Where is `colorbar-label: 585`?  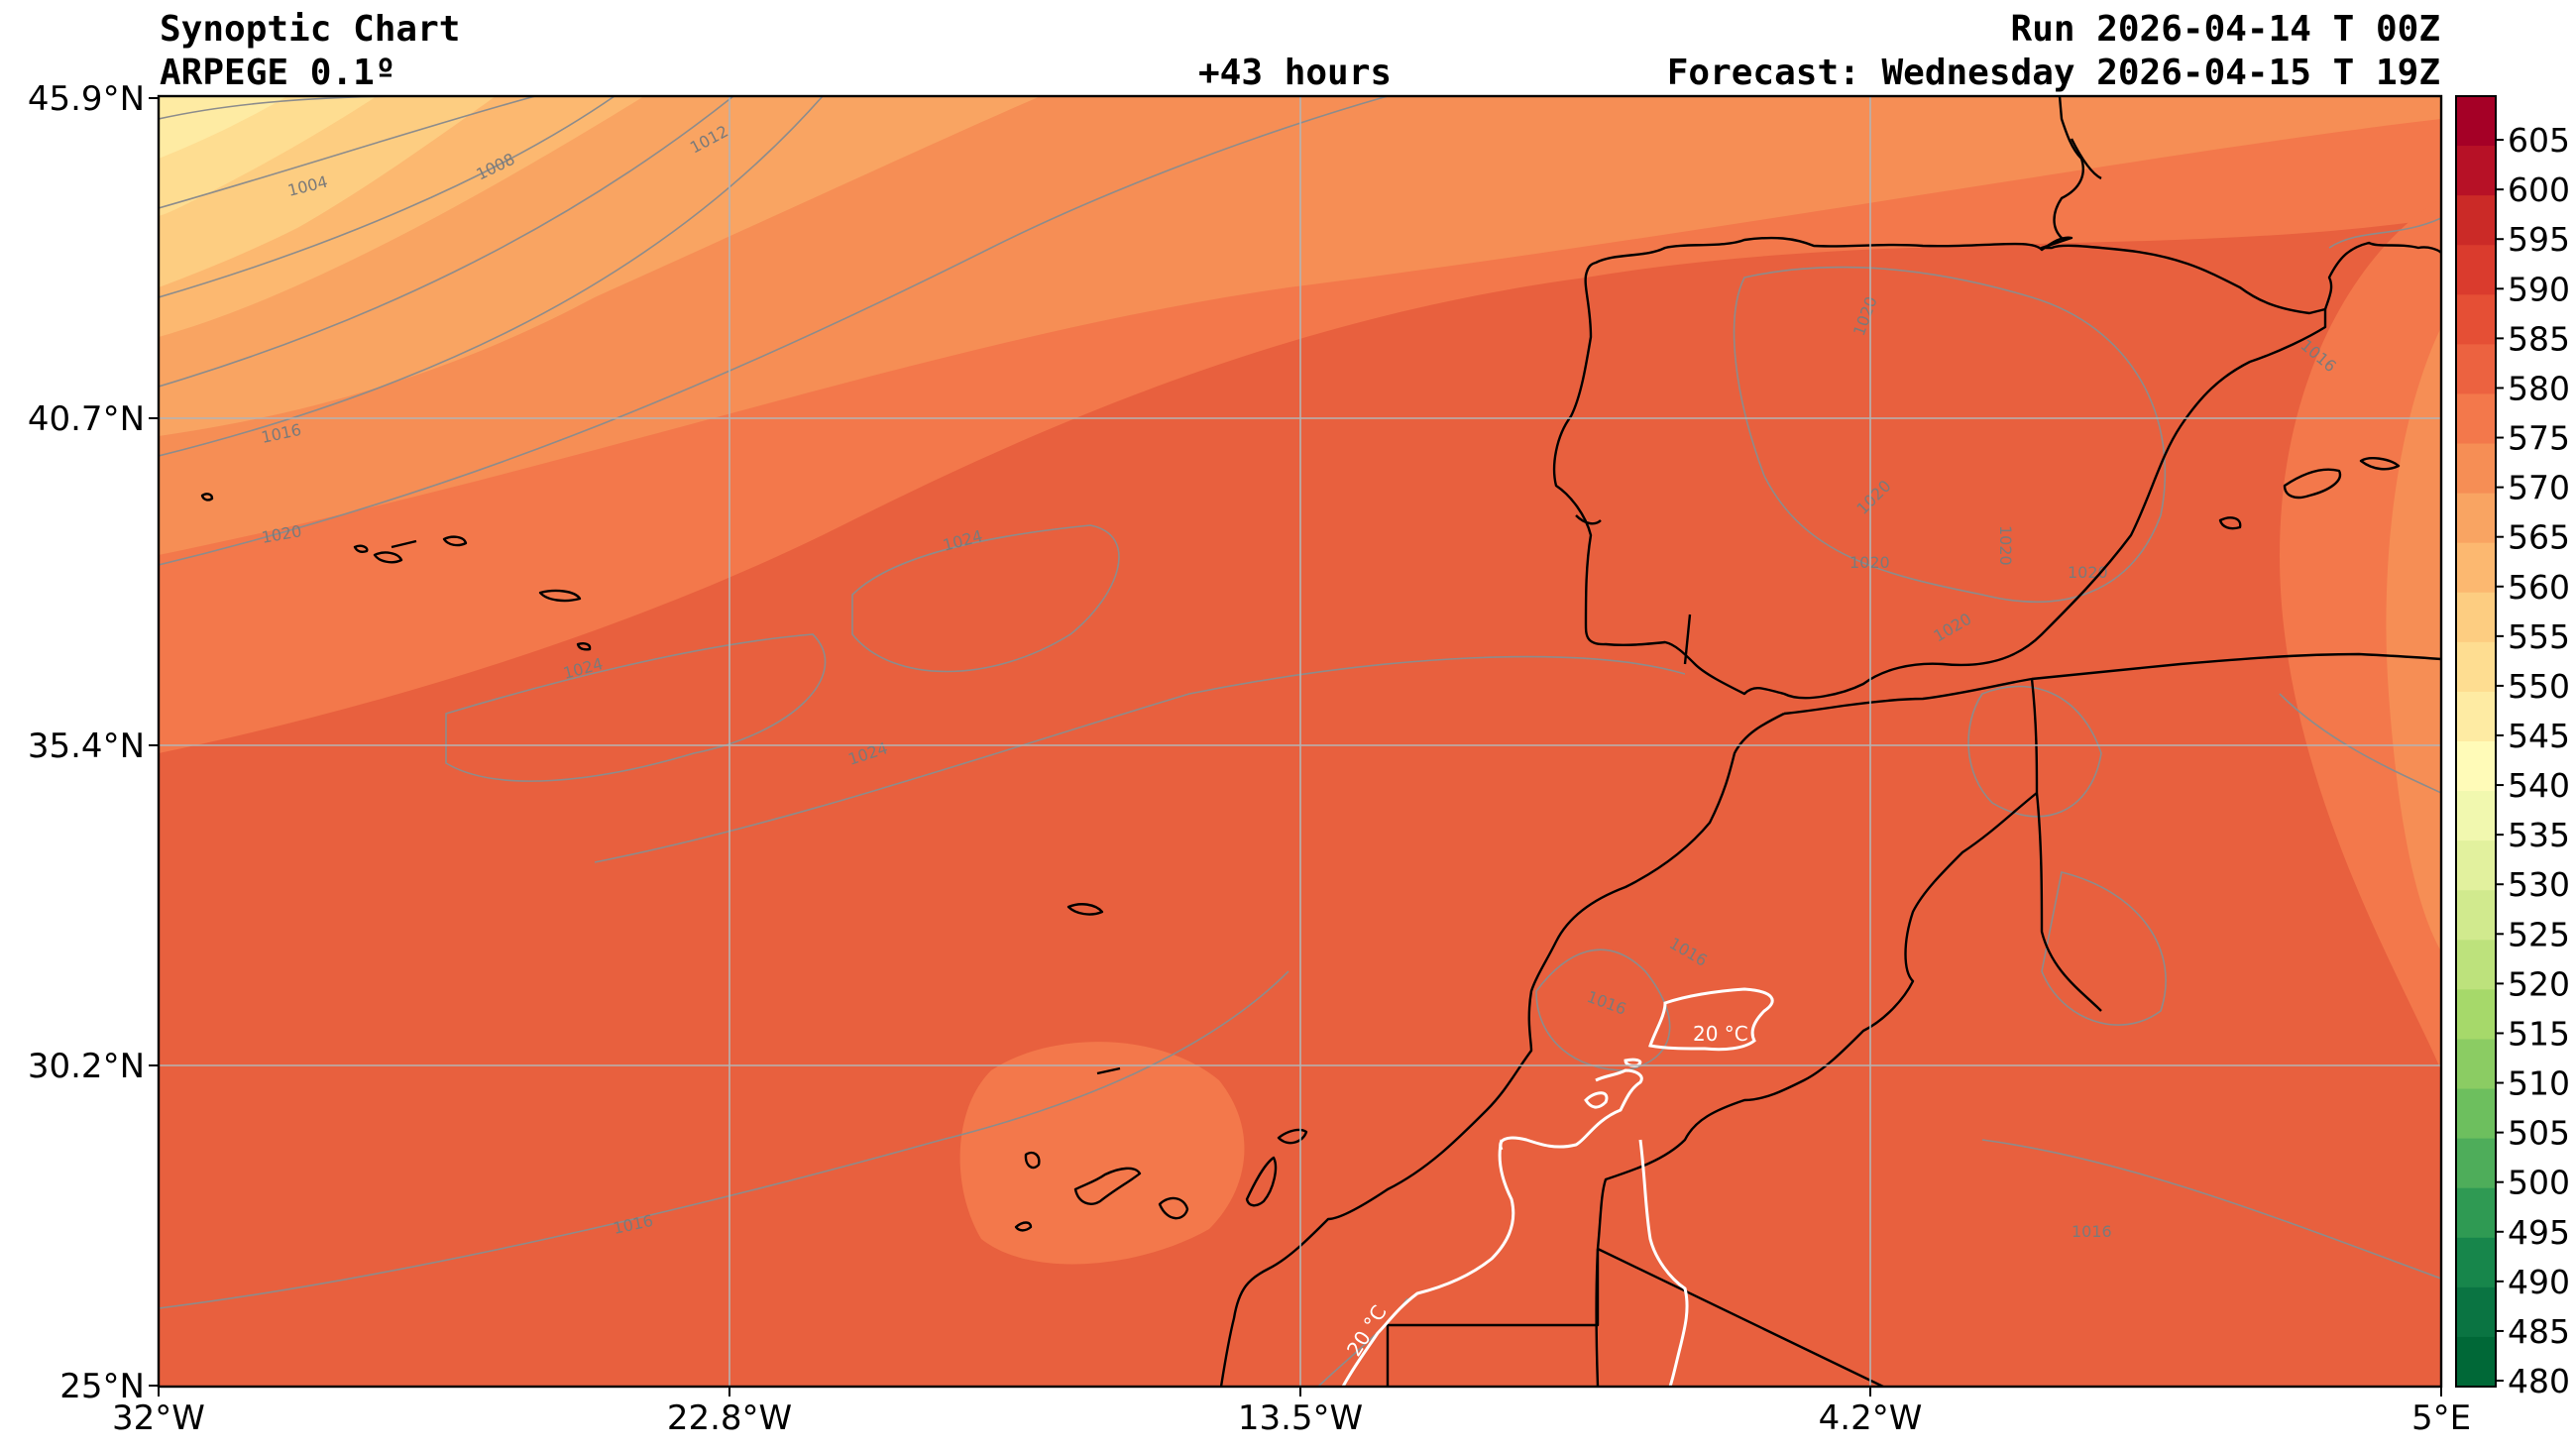 colorbar-label: 585 is located at coordinates (2539, 338).